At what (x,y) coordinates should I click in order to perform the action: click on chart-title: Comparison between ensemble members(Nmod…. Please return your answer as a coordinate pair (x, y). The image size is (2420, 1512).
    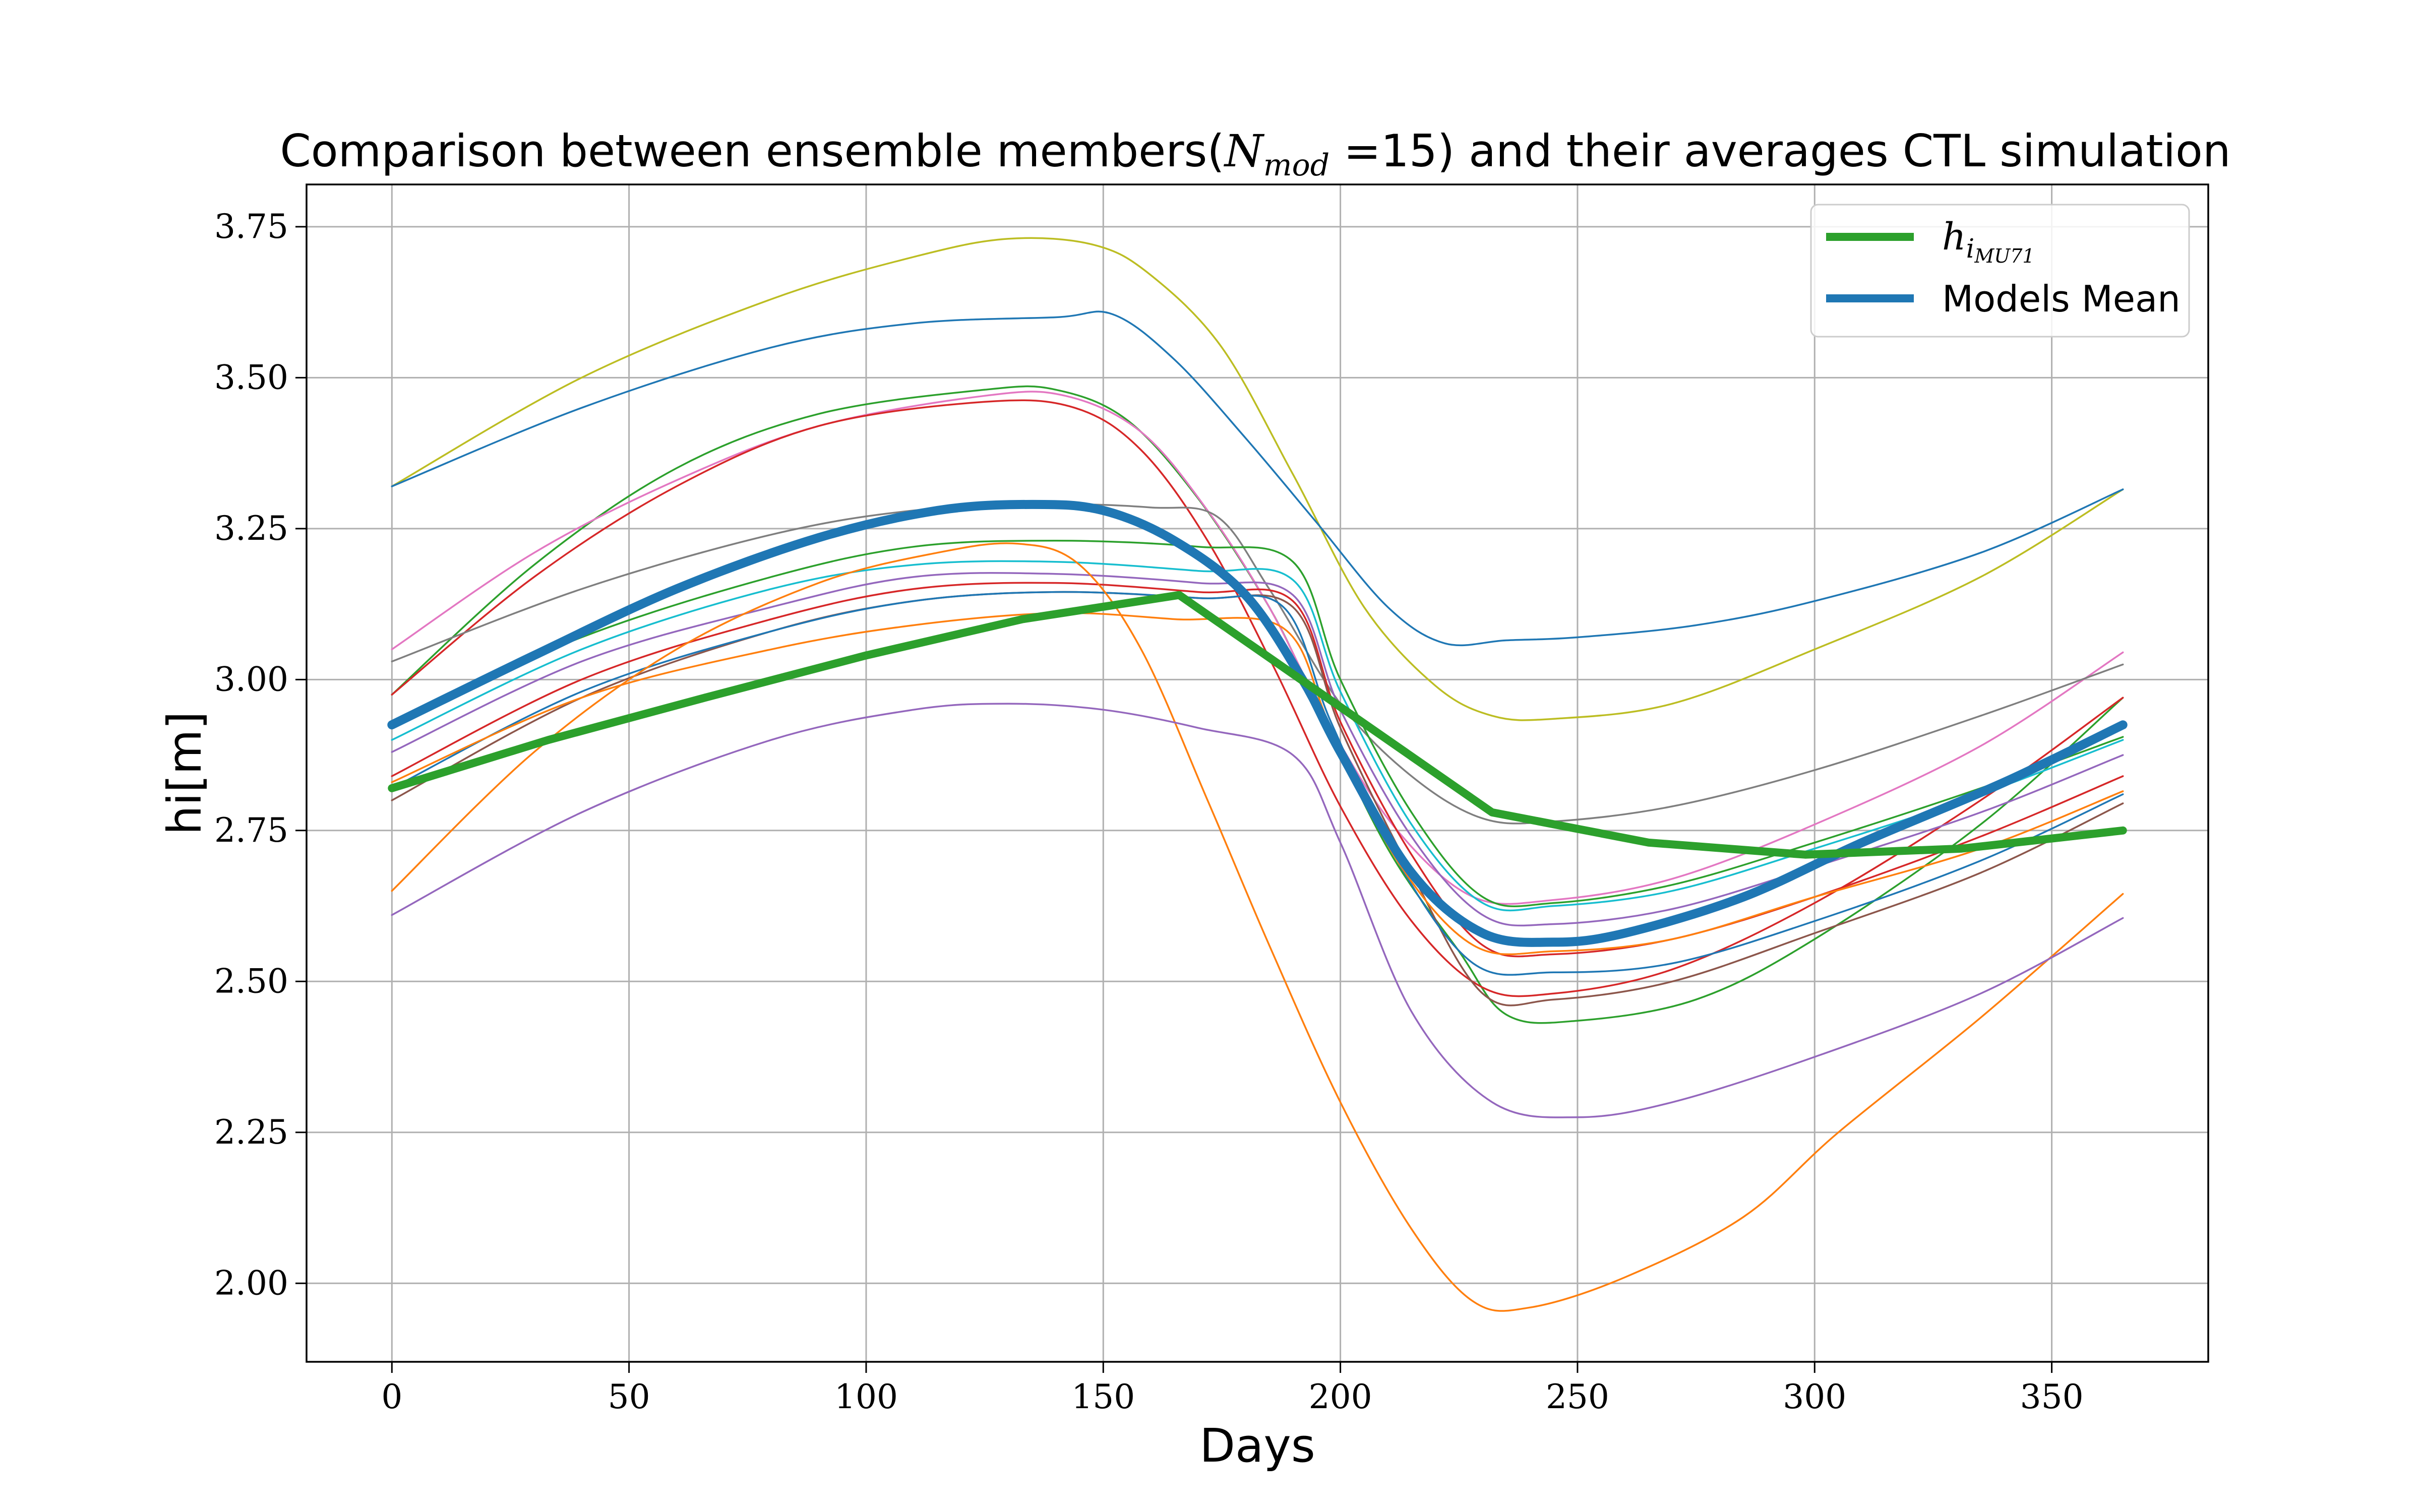
    Looking at the image, I should click on (1255, 154).